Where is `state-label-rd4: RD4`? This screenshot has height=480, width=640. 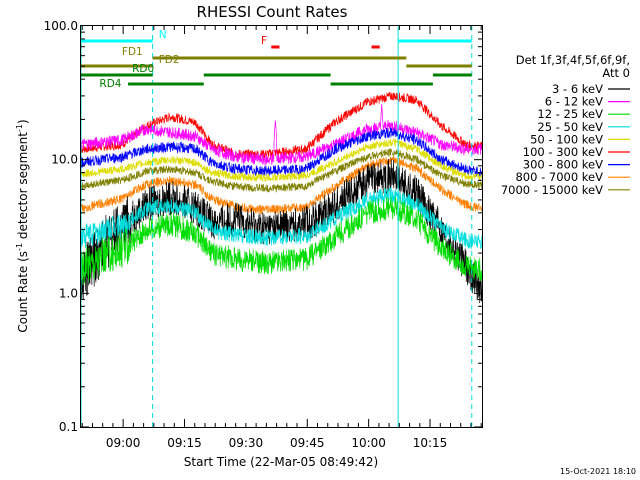 state-label-rd4: RD4 is located at coordinates (110, 84).